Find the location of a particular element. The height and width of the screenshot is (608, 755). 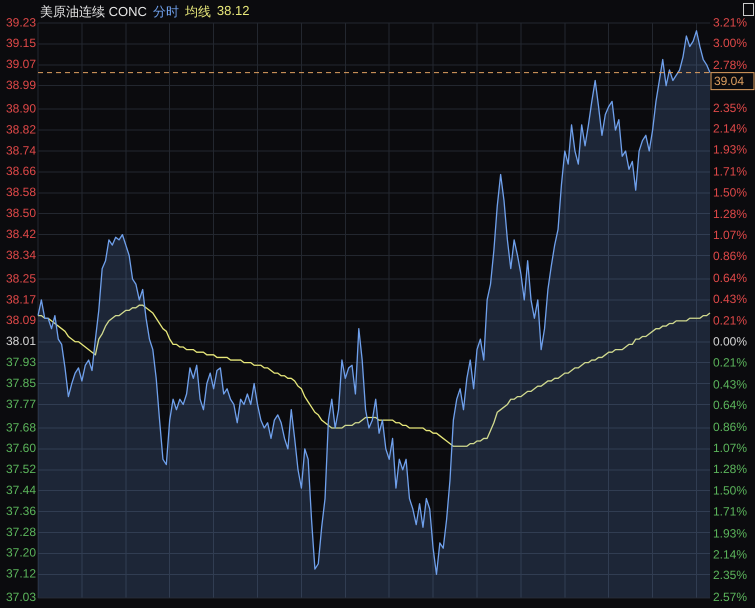

y-tick-label: 37.60 is located at coordinates (21, 448).